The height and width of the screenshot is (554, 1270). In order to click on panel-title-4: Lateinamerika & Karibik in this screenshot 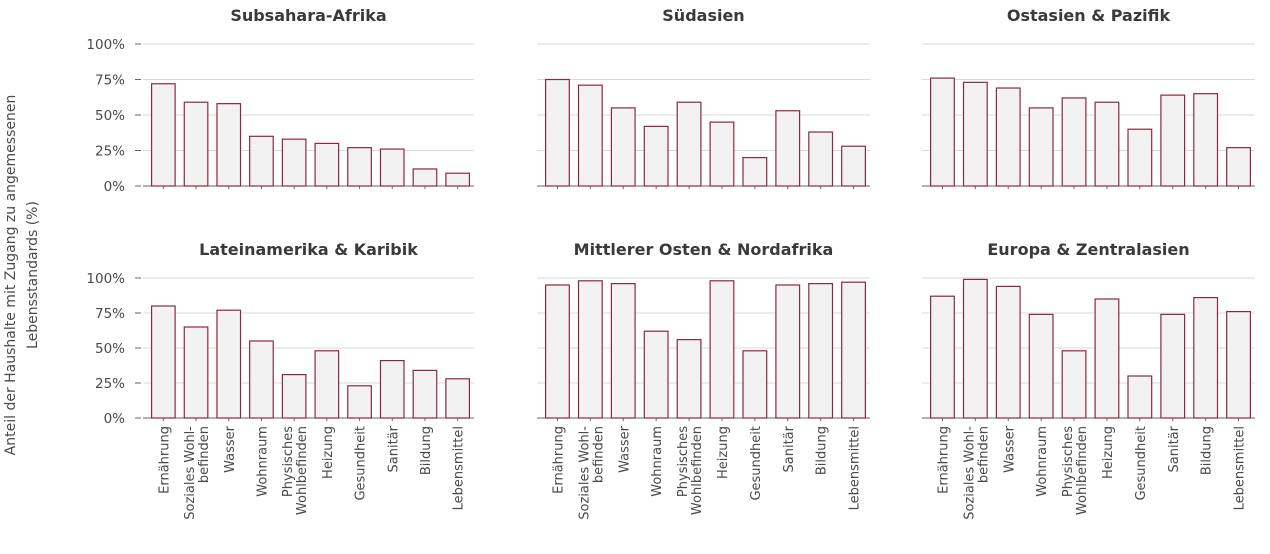, I will do `click(308, 249)`.